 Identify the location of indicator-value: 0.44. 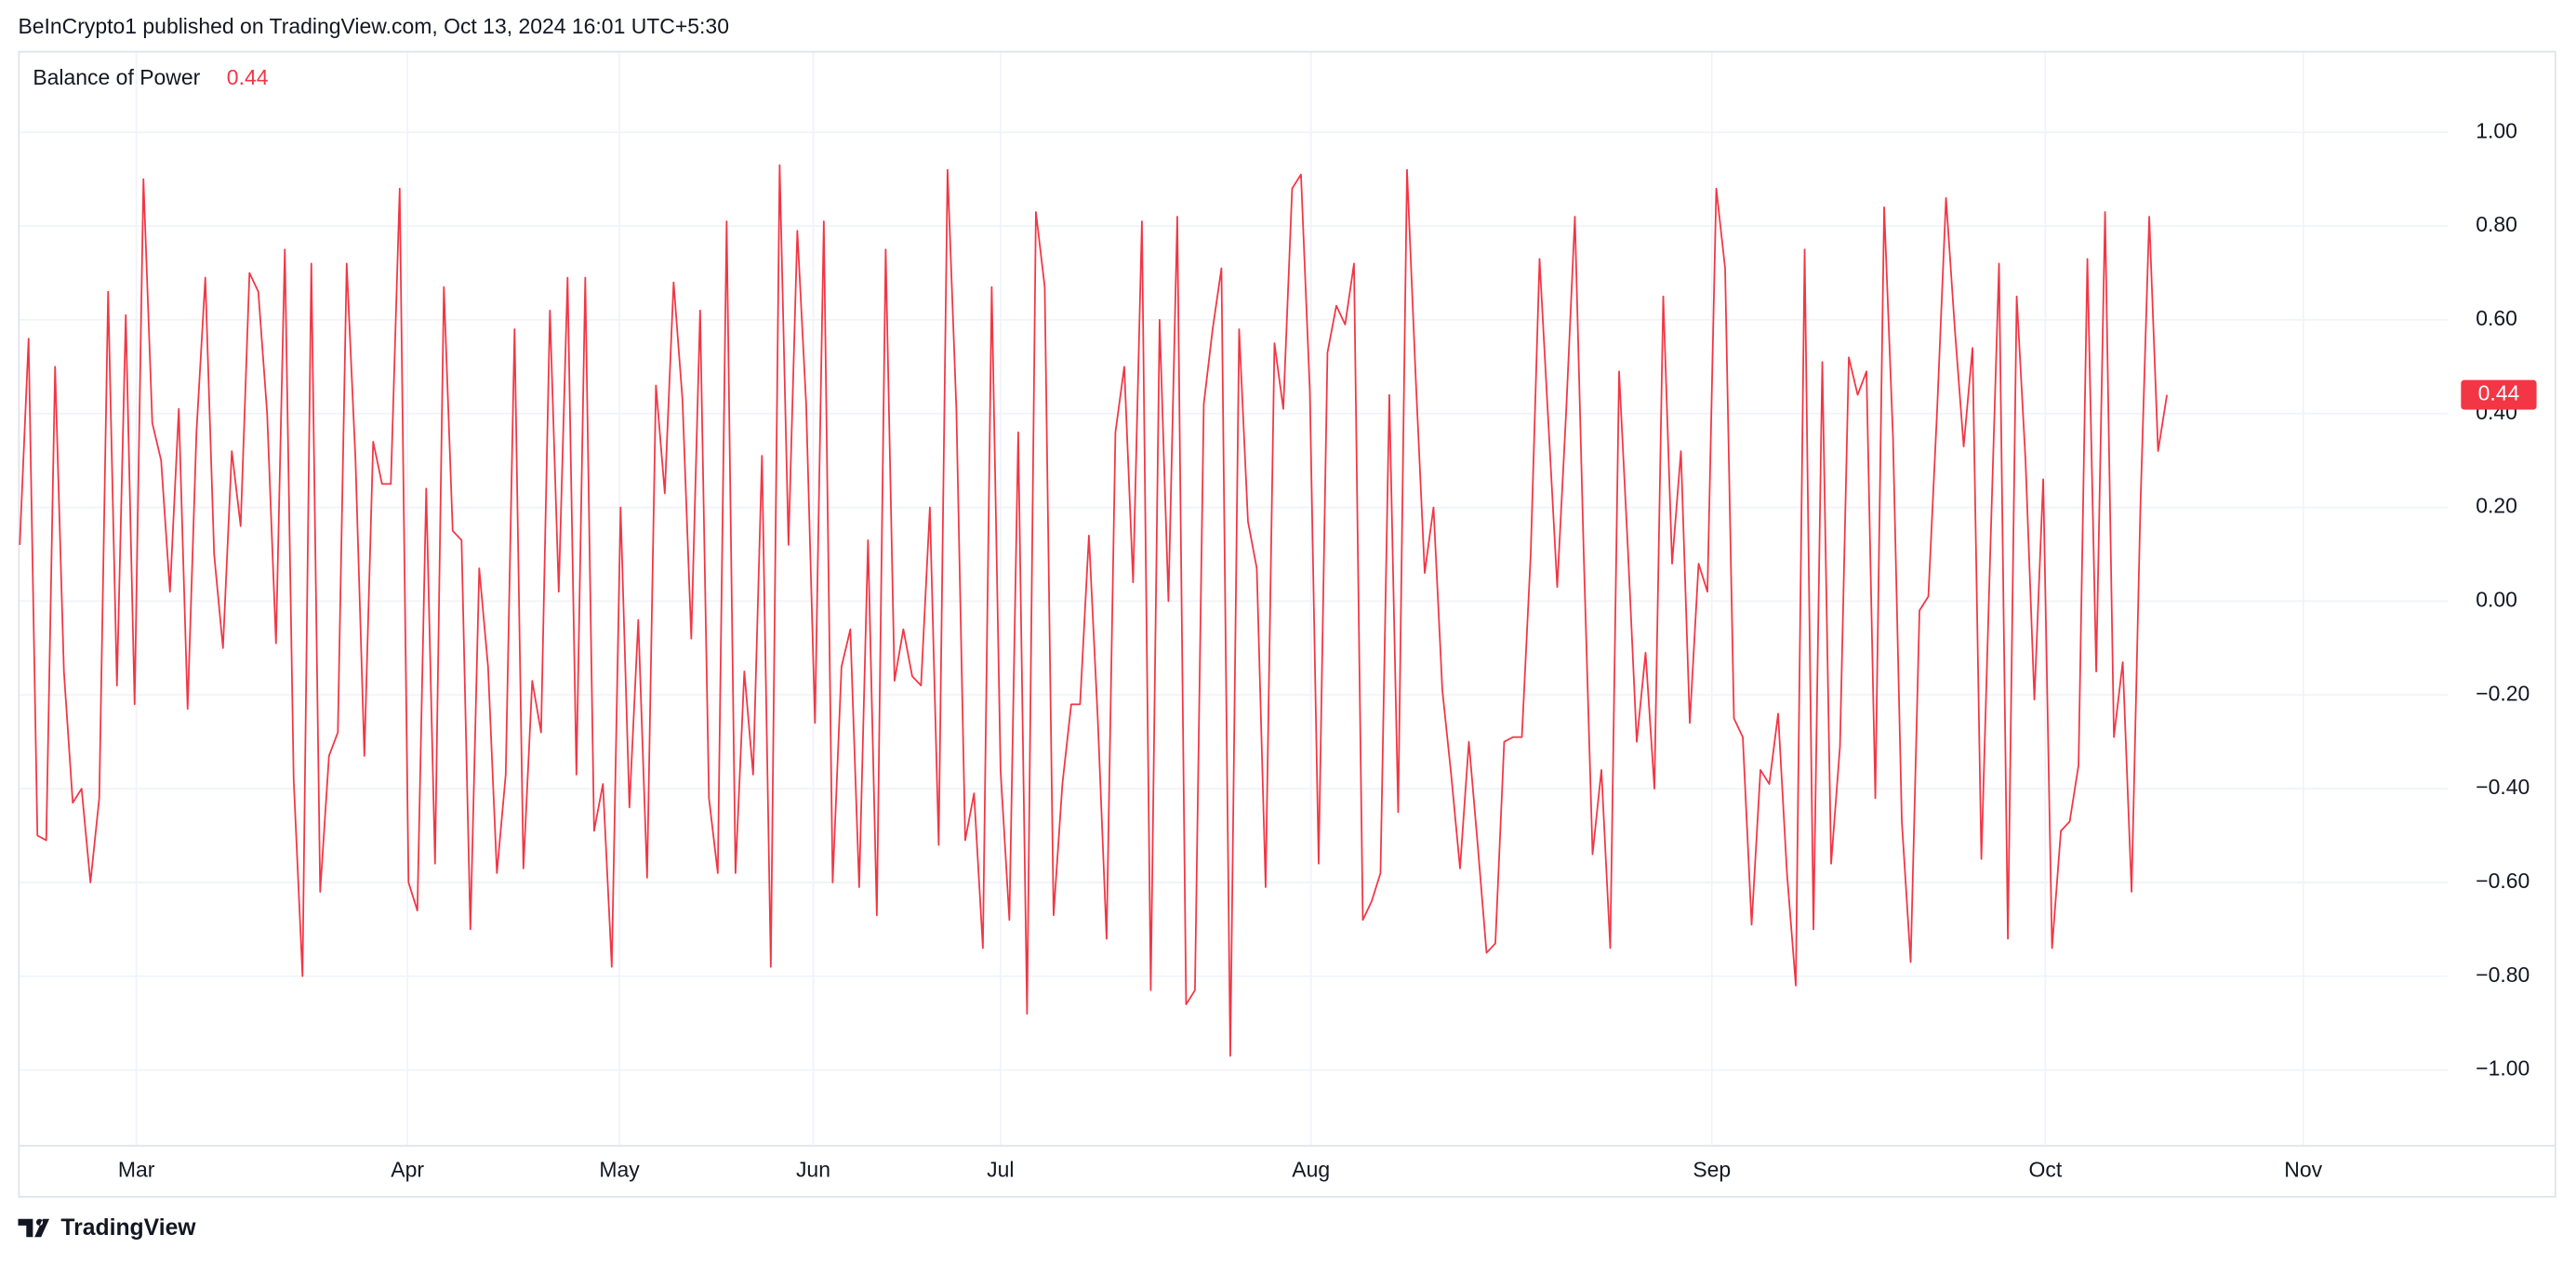
(248, 77).